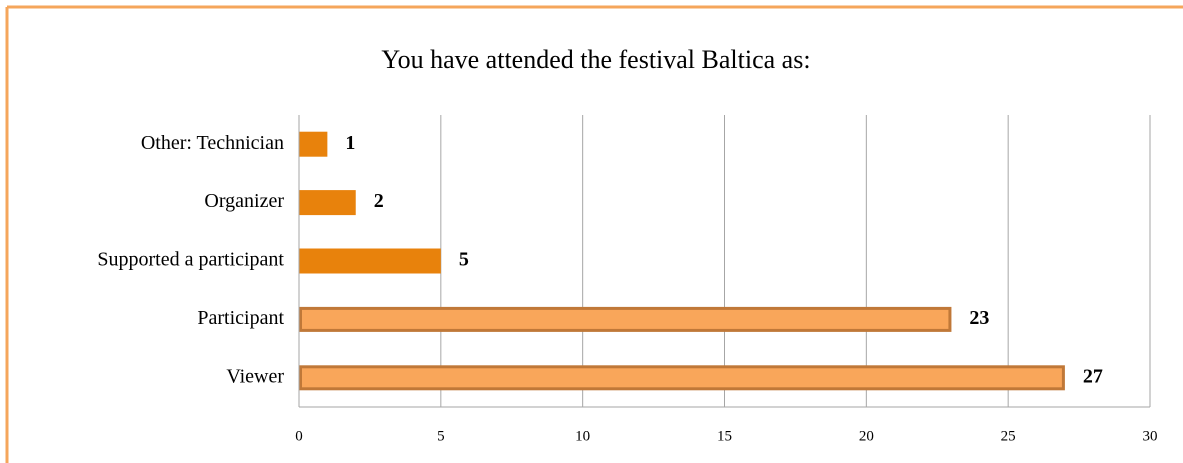 This screenshot has width=1183, height=463. What do you see at coordinates (190, 260) in the screenshot?
I see `y-tick-label: Supported a participant` at bounding box center [190, 260].